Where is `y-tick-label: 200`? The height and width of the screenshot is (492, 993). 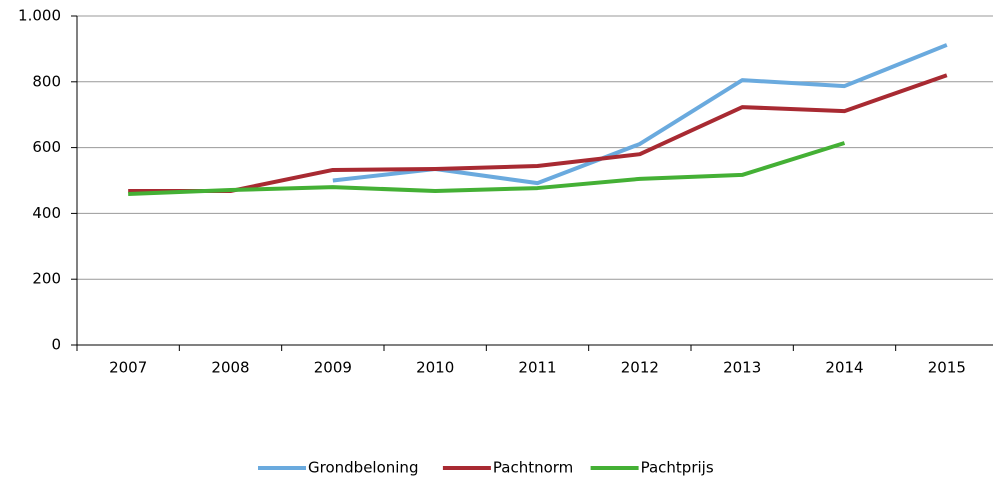 y-tick-label: 200 is located at coordinates (46, 279).